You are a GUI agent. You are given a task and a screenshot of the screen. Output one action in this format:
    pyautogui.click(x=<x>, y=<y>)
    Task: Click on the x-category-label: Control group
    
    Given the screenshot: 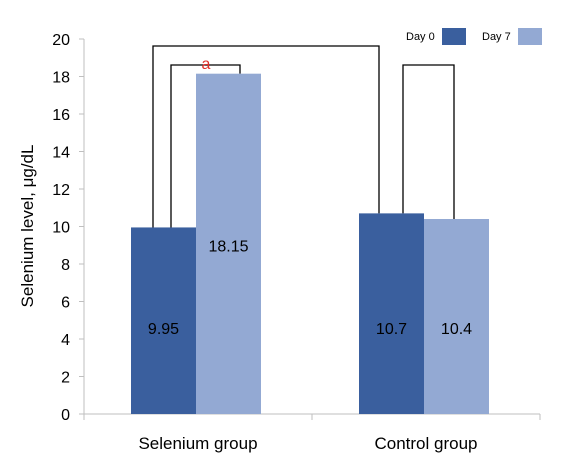 What is the action you would take?
    pyautogui.click(x=425, y=443)
    